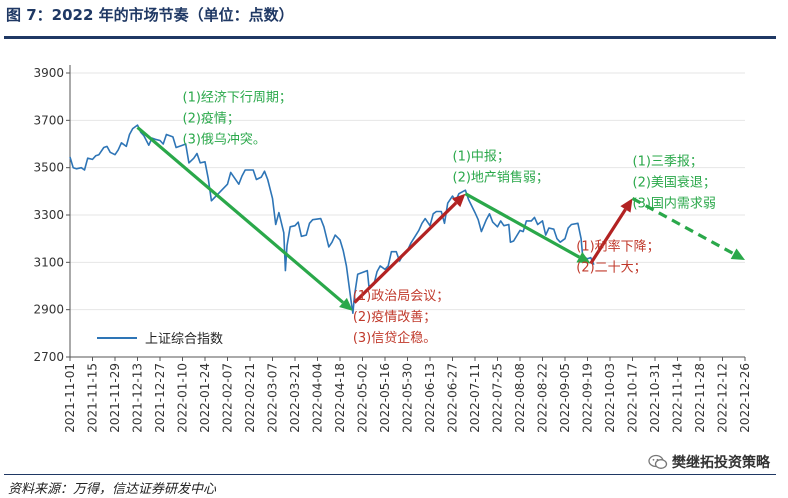 The image size is (788, 498). Describe the element at coordinates (184, 339) in the screenshot. I see `legend-label: 上证综合指数` at that location.